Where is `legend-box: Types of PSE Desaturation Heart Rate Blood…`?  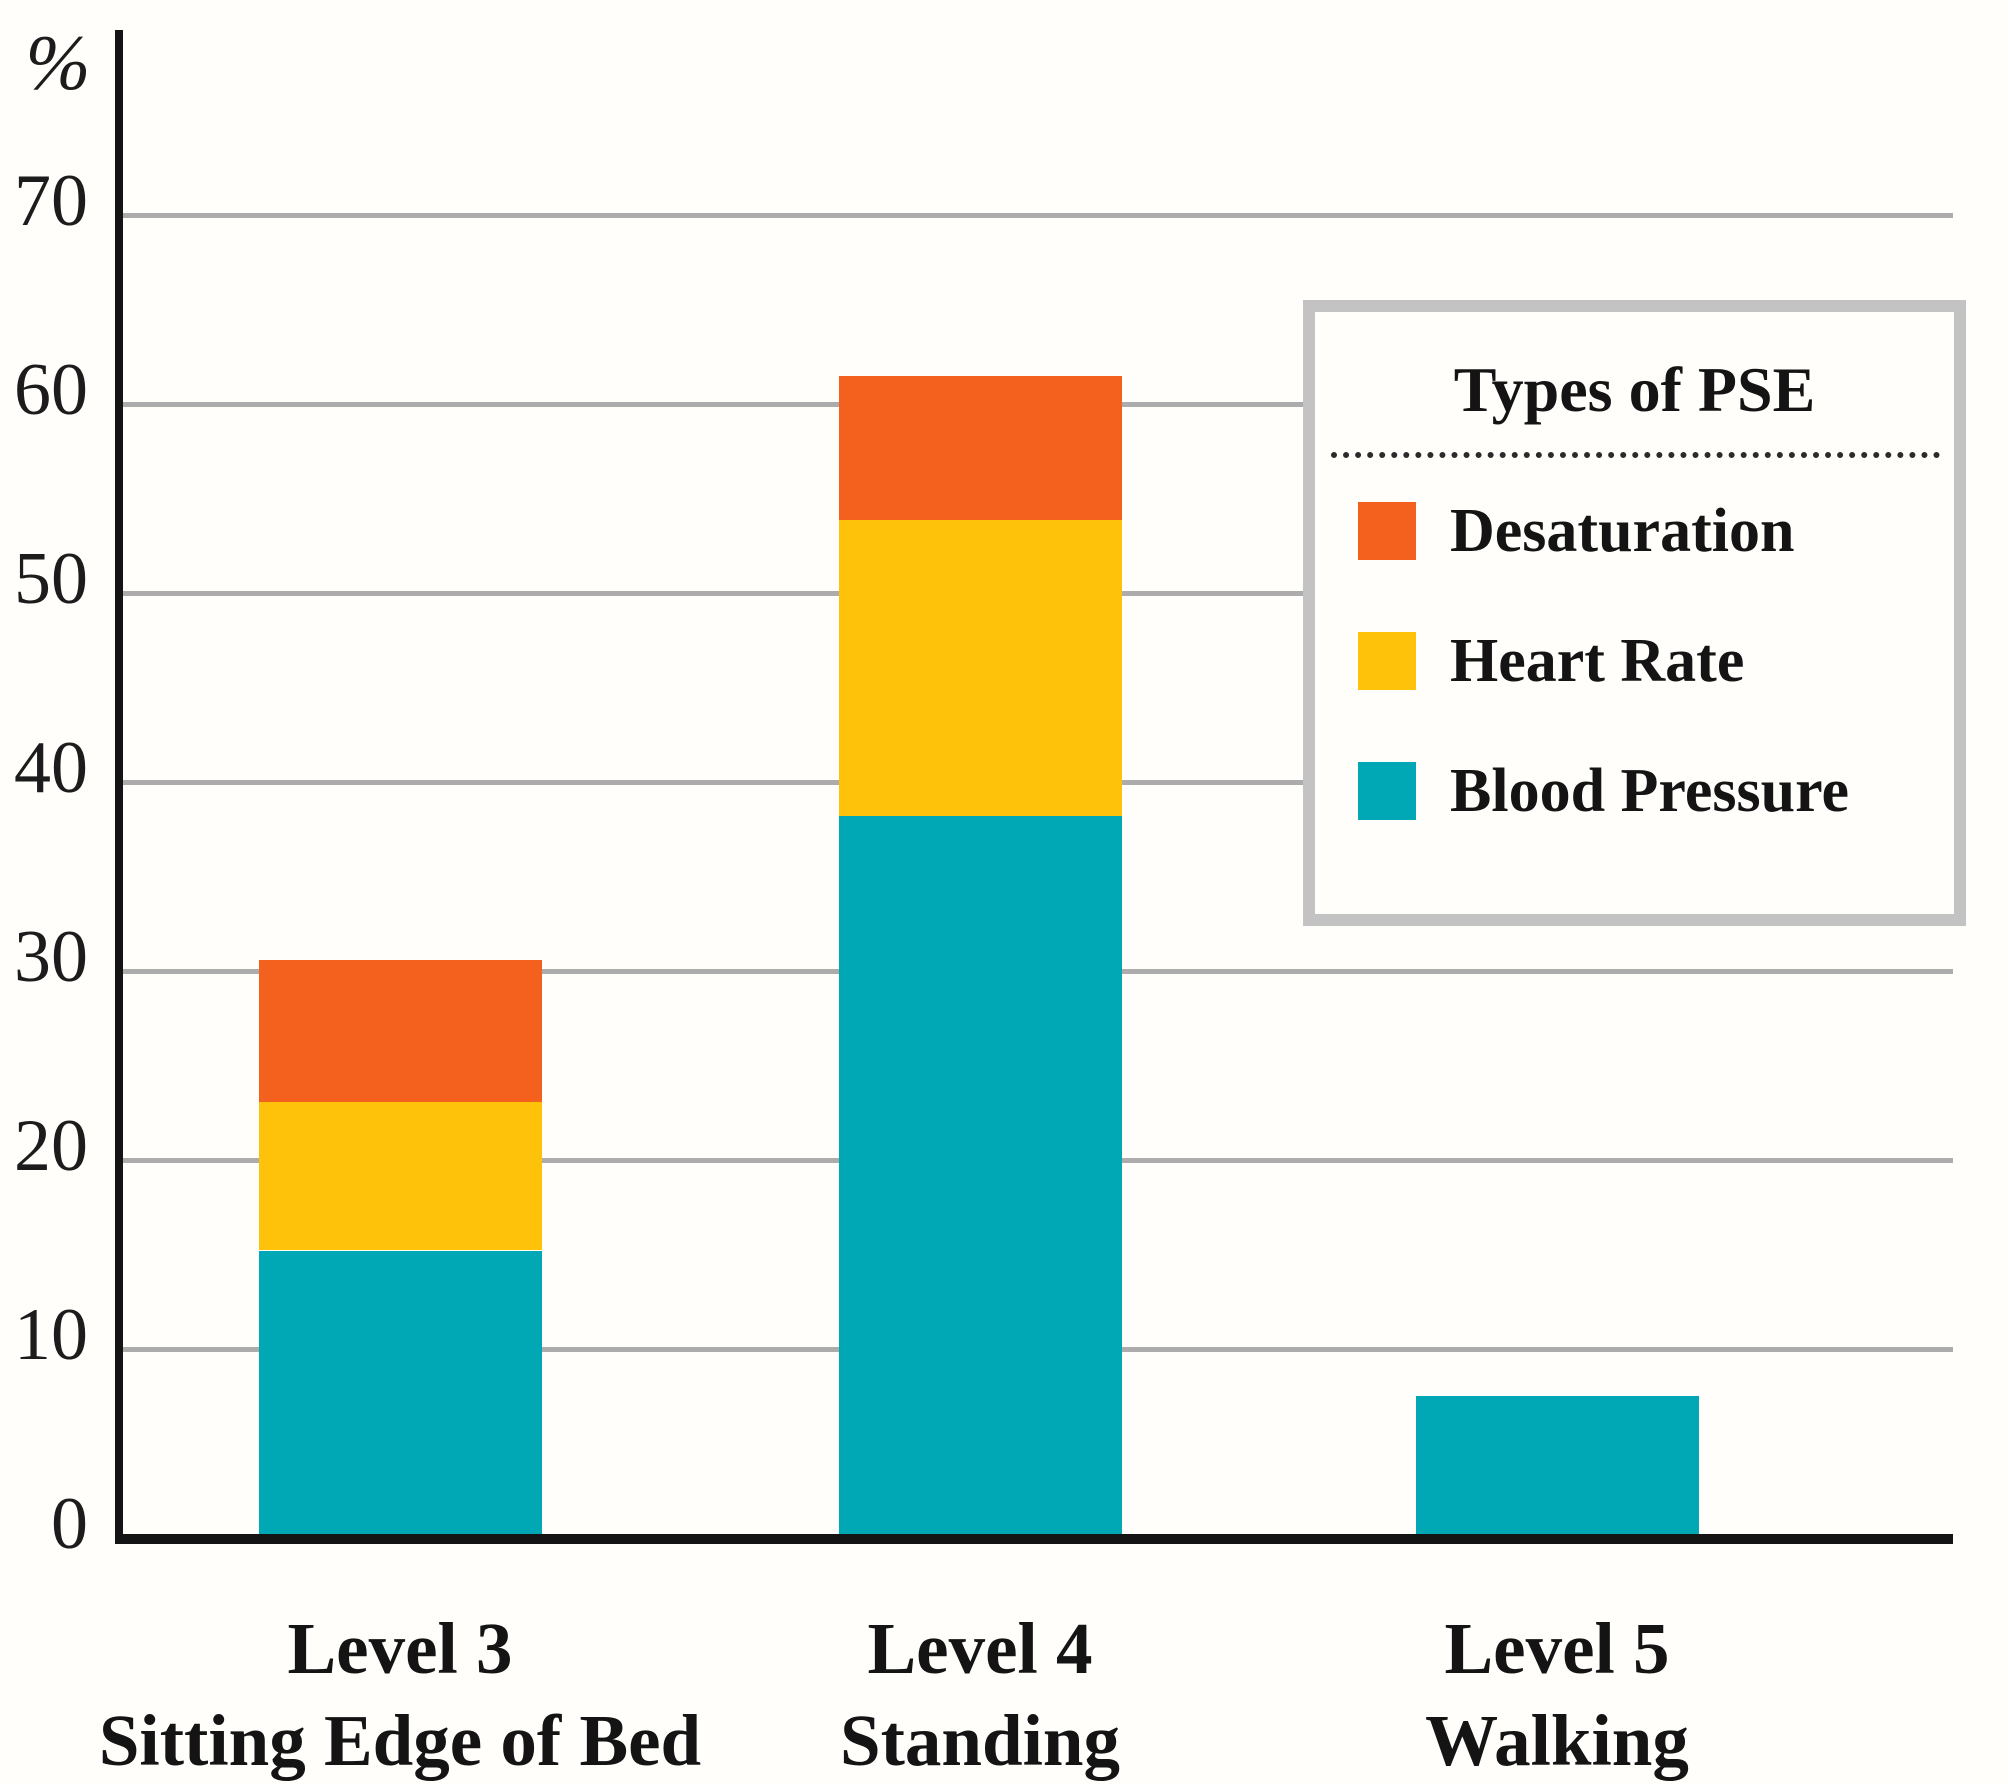 legend-box: Types of PSE Desaturation Heart Rate Blood… is located at coordinates (1634, 613).